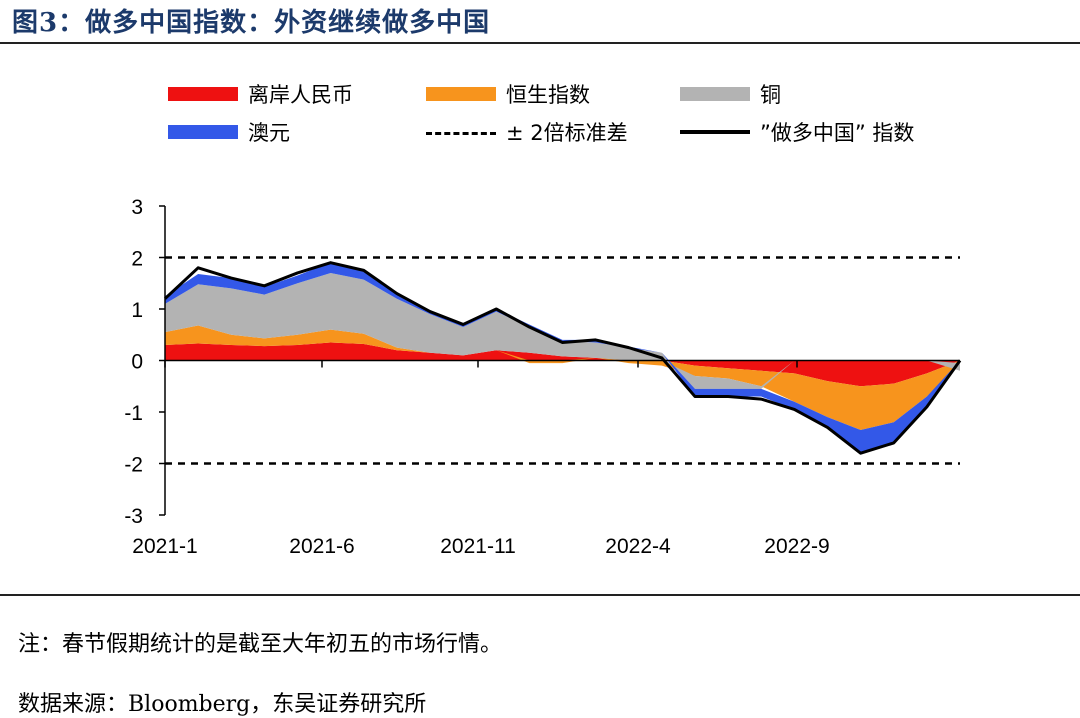  I want to click on legend-item-index: ”做多中国” 指数, so click(797, 132).